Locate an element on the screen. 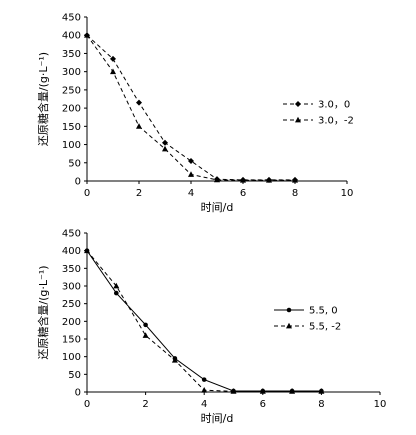  chart-2-series-1-legend-point-marker is located at coordinates (289, 310).